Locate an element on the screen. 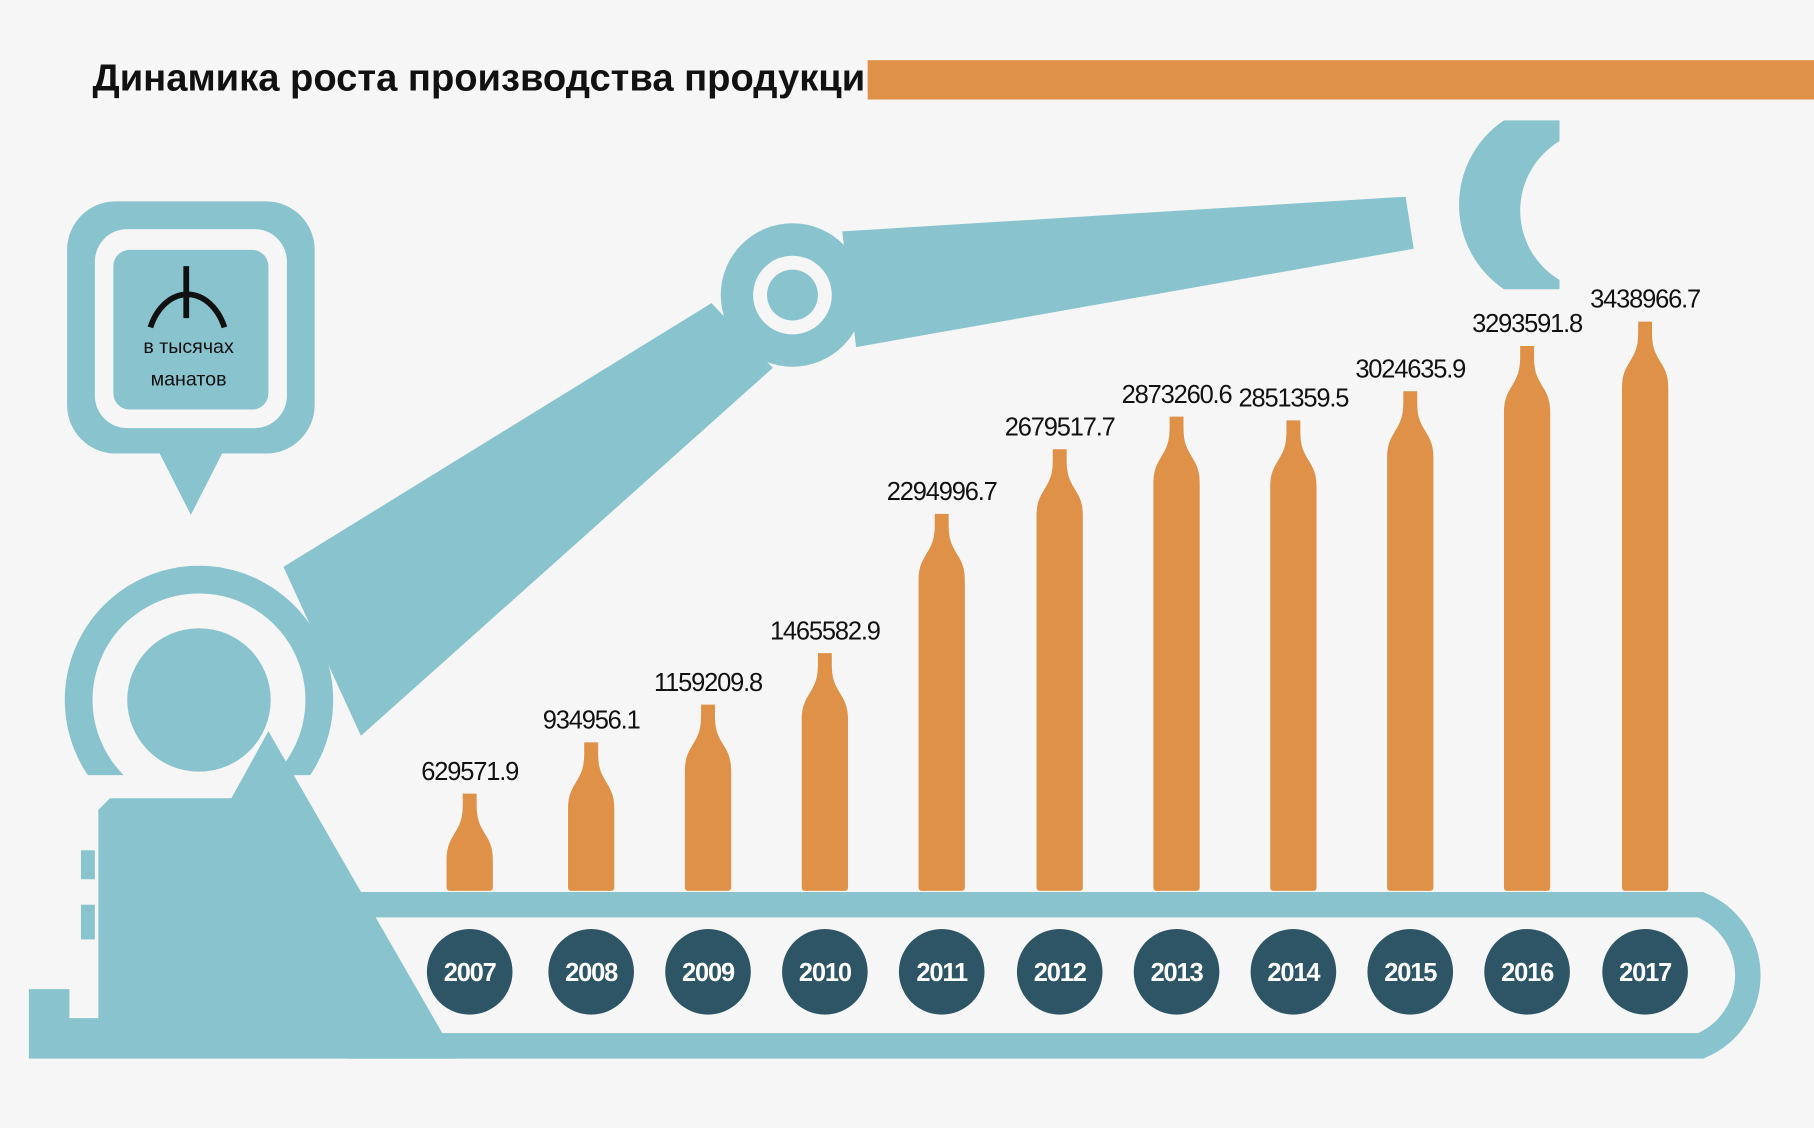  lower-arm is located at coordinates (528, 519).